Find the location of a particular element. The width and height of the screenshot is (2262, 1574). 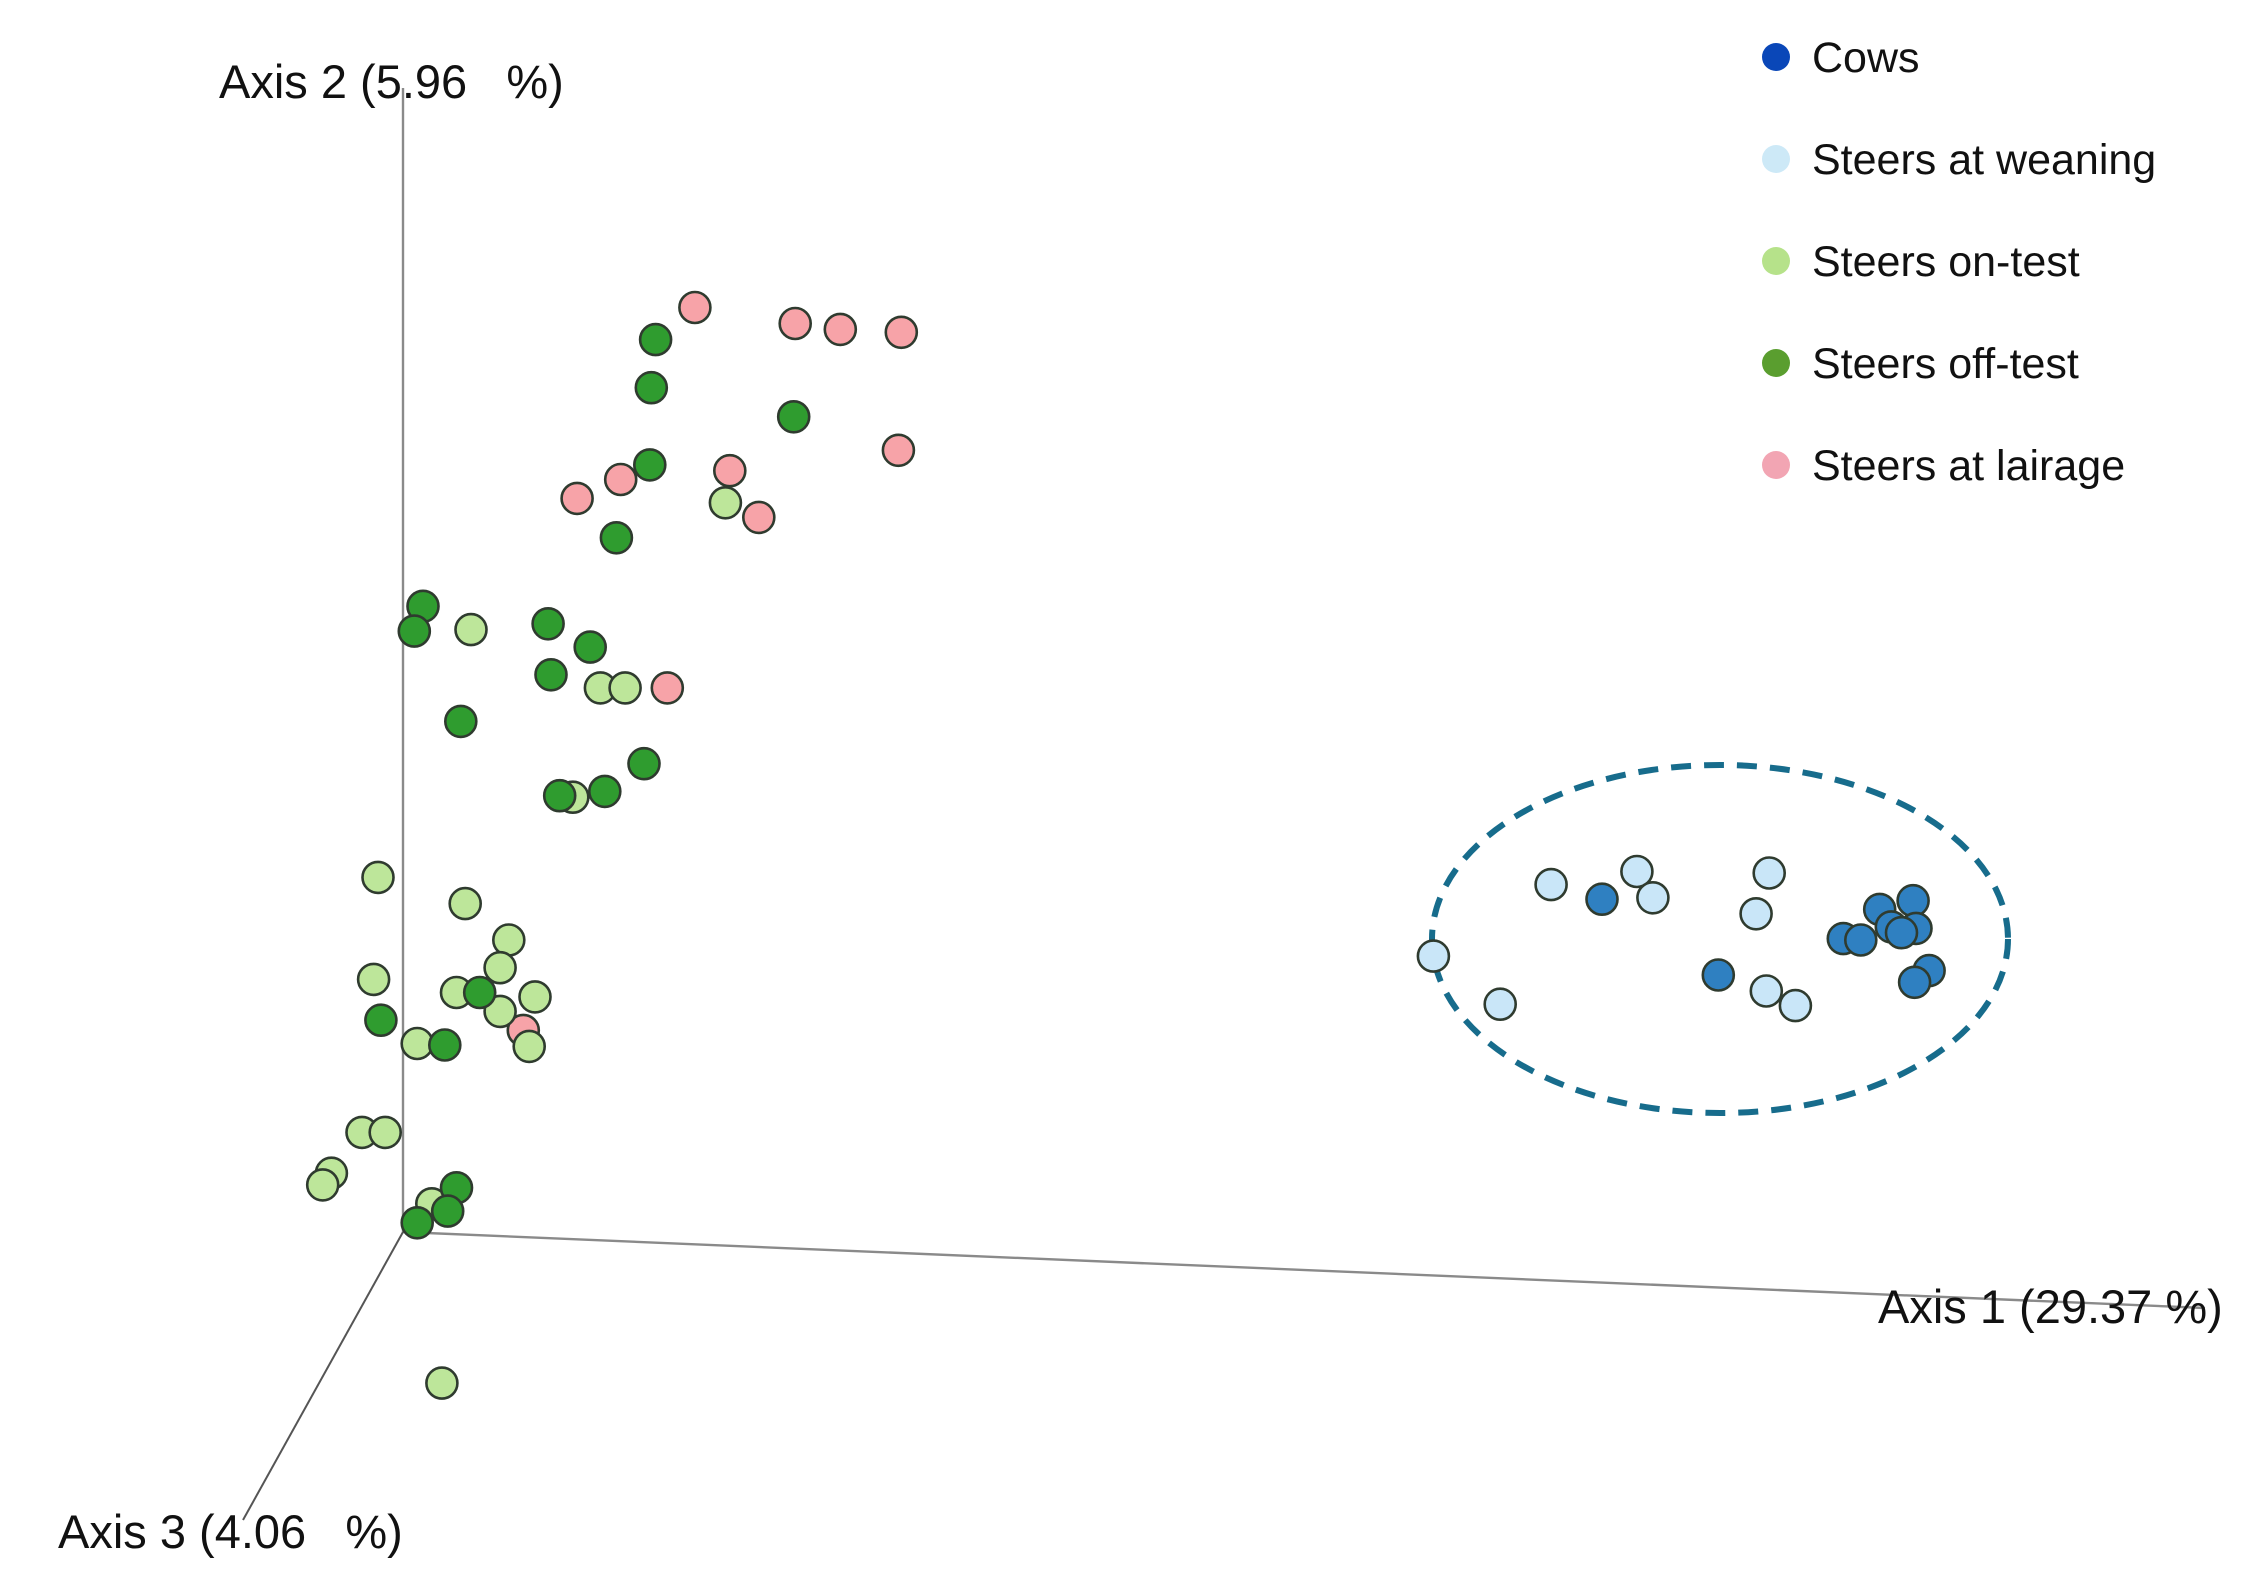

axis-3-line is located at coordinates (323, 1376).